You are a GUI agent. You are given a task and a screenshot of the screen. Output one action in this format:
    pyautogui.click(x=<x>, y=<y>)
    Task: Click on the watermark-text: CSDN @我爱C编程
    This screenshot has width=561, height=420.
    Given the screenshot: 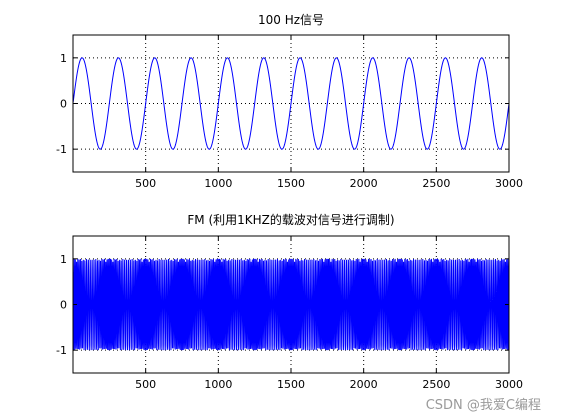 What is the action you would take?
    pyautogui.click(x=483, y=405)
    